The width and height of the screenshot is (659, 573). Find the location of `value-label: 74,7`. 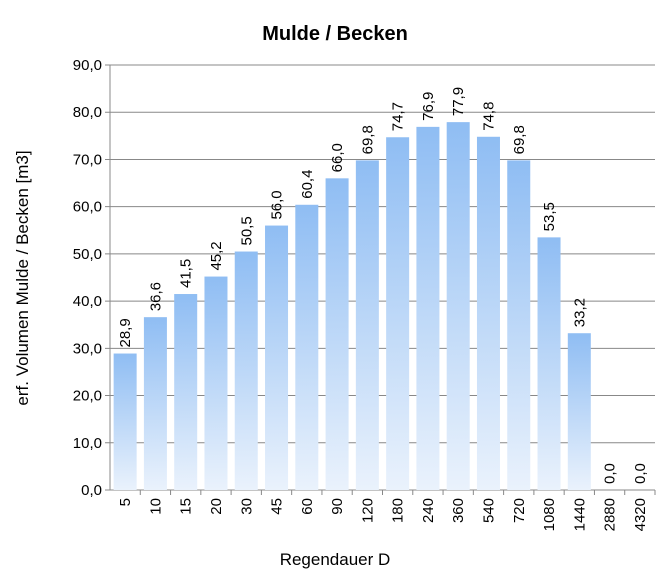

value-label: 74,7 is located at coordinates (398, 116).